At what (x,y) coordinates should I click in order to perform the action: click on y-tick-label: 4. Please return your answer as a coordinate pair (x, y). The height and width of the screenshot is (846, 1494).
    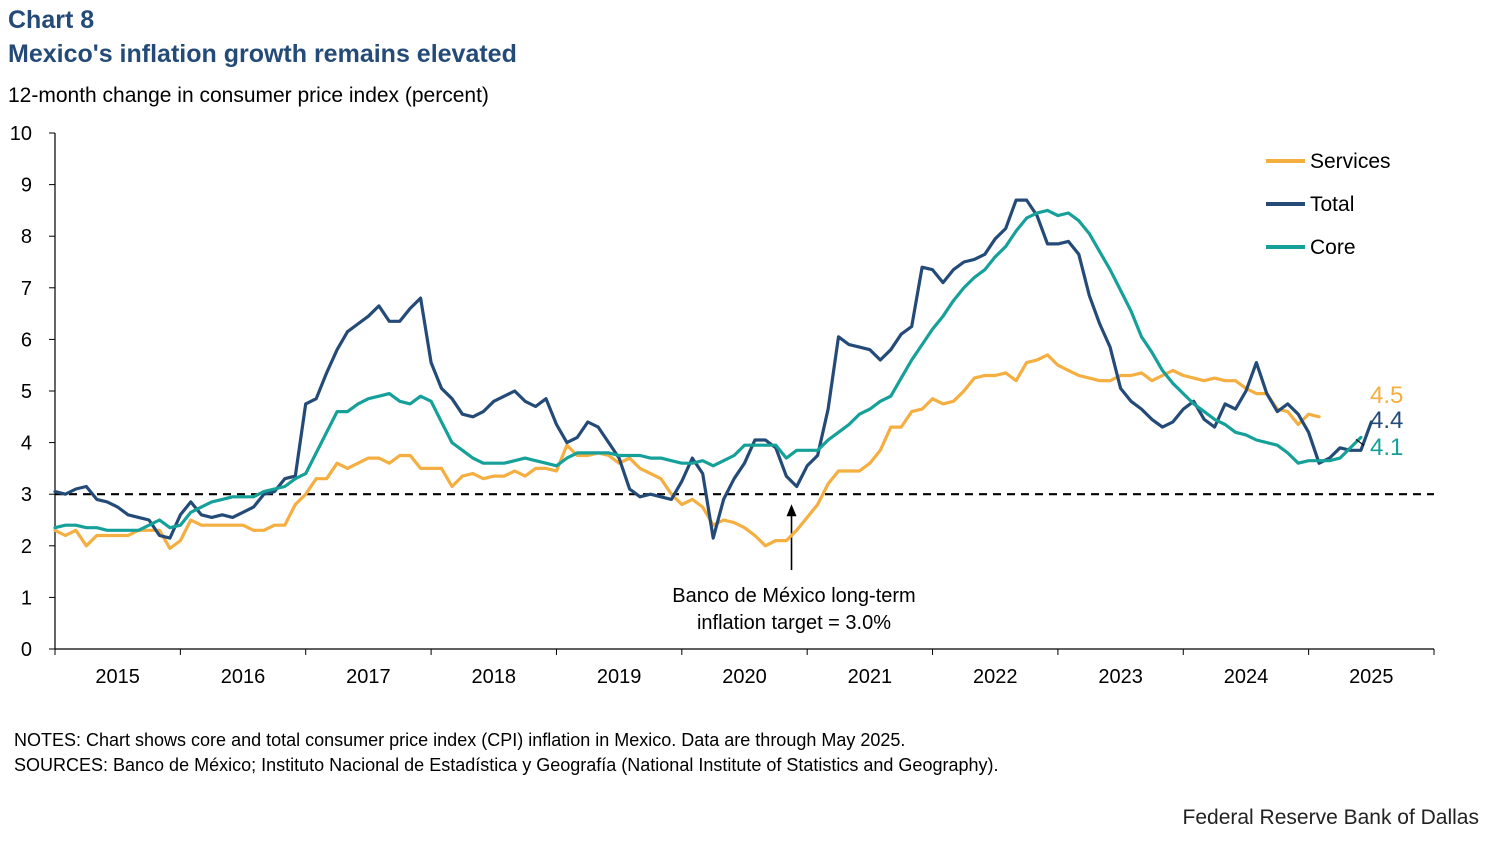
    Looking at the image, I should click on (26, 444).